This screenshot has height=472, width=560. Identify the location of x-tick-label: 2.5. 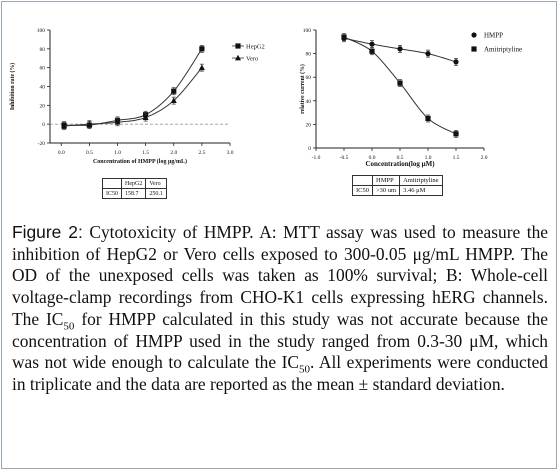
(201, 153).